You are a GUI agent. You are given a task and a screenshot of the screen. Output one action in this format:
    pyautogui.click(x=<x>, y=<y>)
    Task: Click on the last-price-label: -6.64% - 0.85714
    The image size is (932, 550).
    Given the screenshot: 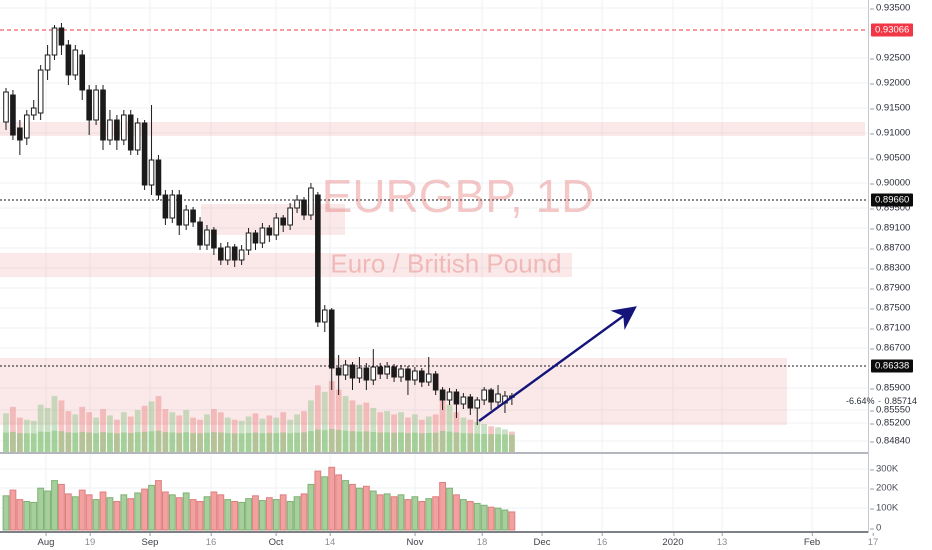 What is the action you would take?
    pyautogui.click(x=881, y=401)
    